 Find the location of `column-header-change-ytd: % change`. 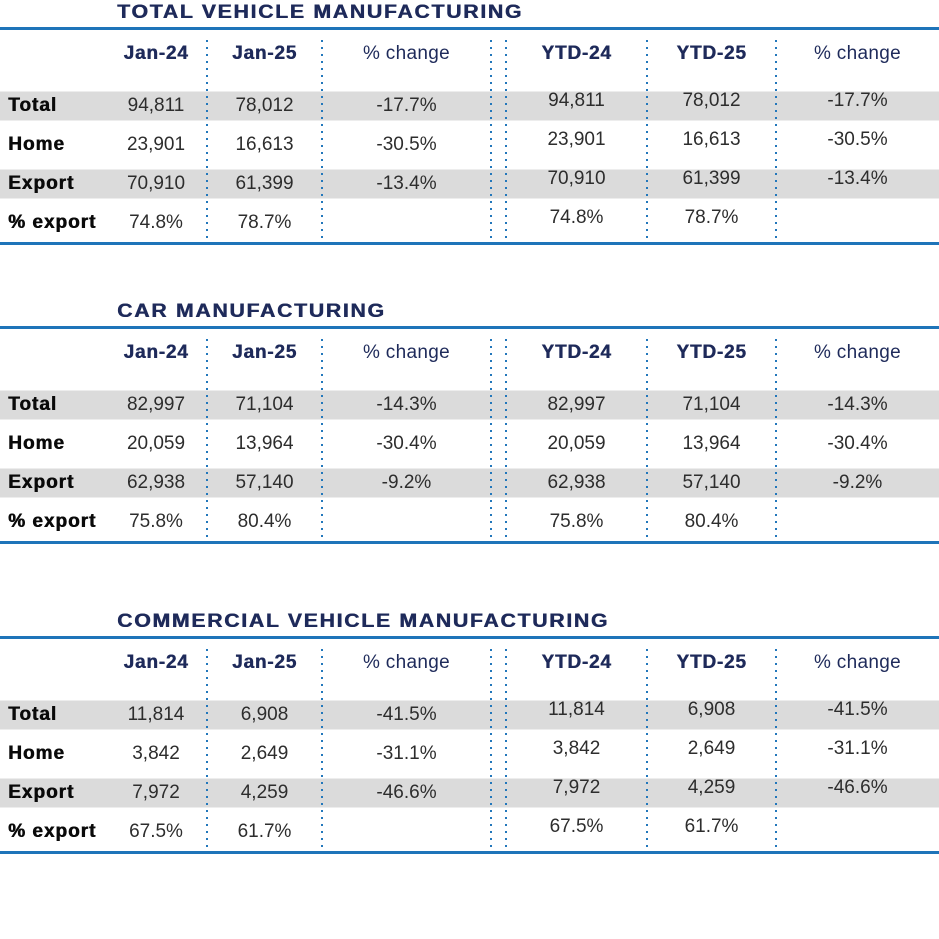

column-header-change-ytd: % change is located at coordinates (857, 662).